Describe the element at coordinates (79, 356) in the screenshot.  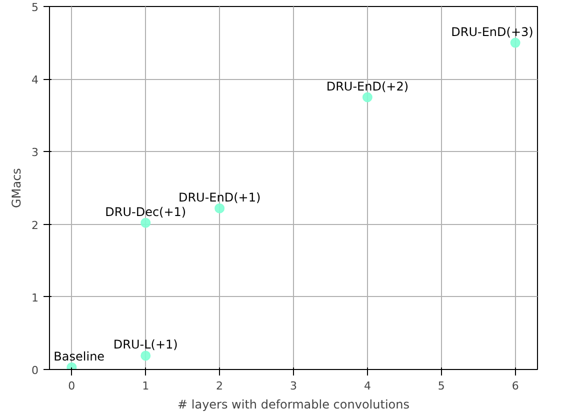
I see `annotation: Baseline` at that location.